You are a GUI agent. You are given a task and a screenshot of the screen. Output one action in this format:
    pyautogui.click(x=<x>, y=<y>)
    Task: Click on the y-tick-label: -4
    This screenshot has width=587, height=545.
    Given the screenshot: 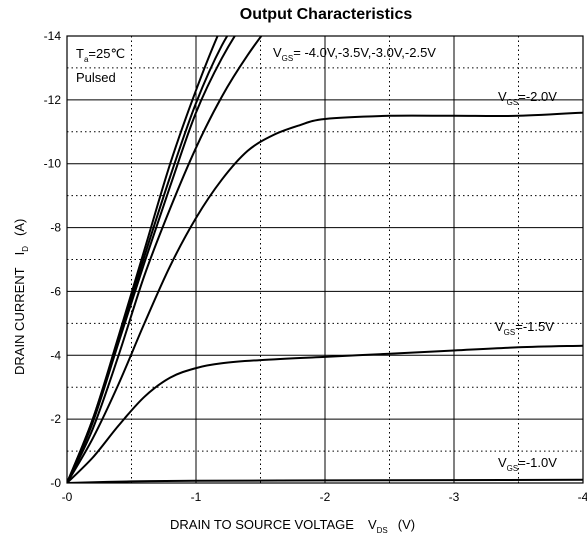 What is the action you would take?
    pyautogui.click(x=55, y=355)
    